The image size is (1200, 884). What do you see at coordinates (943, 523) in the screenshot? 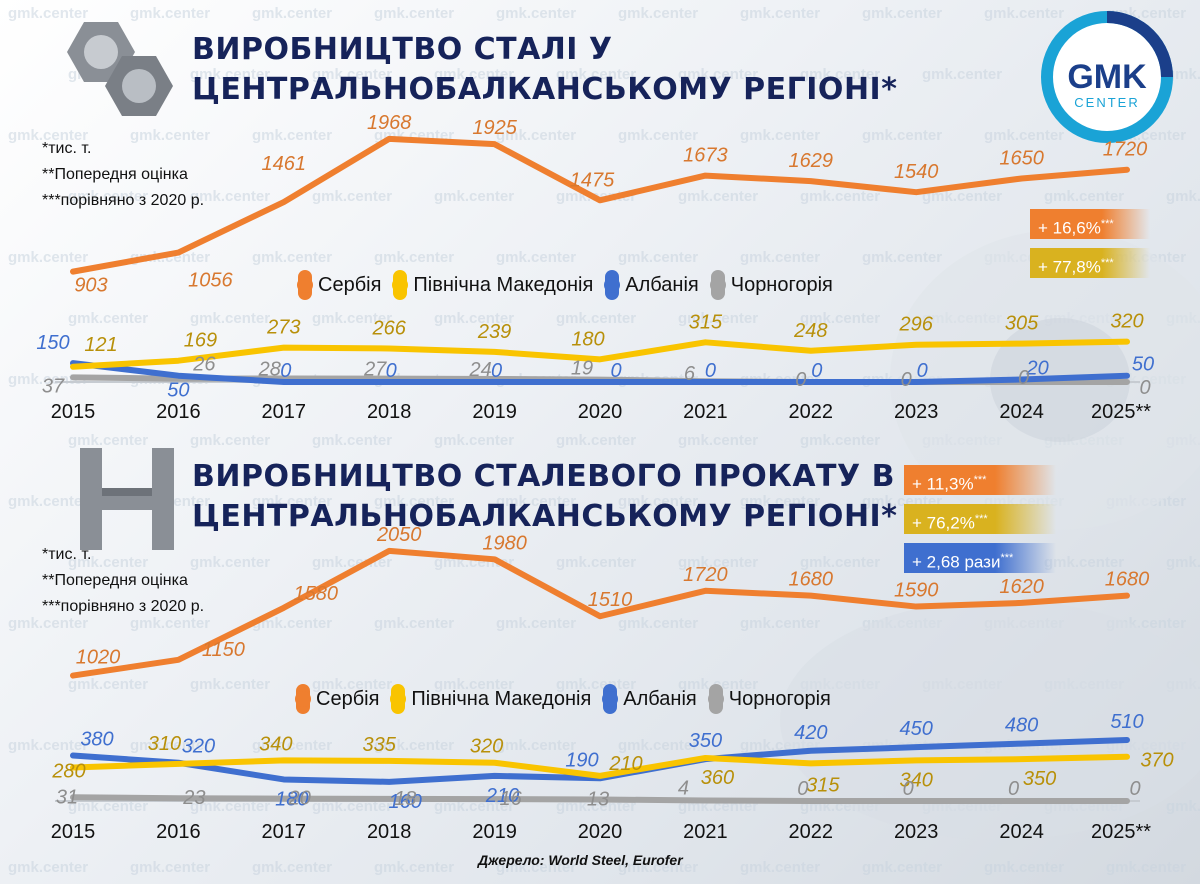
I see `growth-badge-text: + 76,2%` at bounding box center [943, 523].